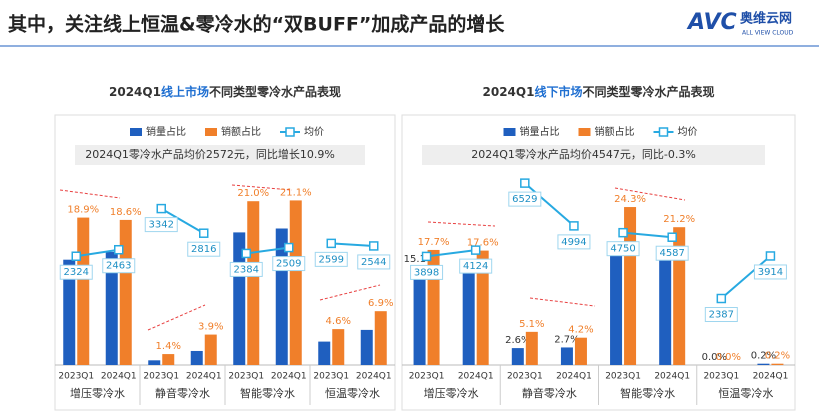 Image resolution: width=819 pixels, height=420 pixels. What do you see at coordinates (338, 321) in the screenshot?
I see `bar-label: 4.6%` at bounding box center [338, 321].